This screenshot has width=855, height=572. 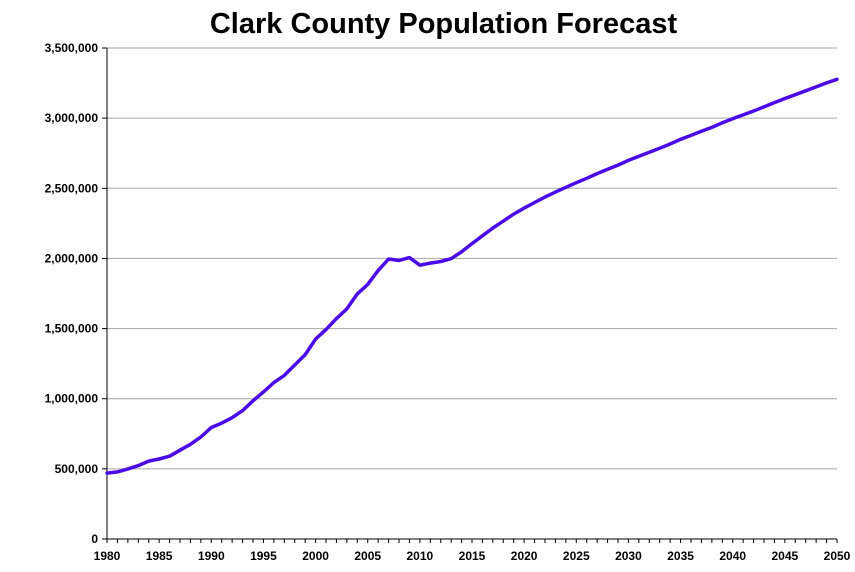 What do you see at coordinates (420, 556) in the screenshot?
I see `x-tick-label: 2010` at bounding box center [420, 556].